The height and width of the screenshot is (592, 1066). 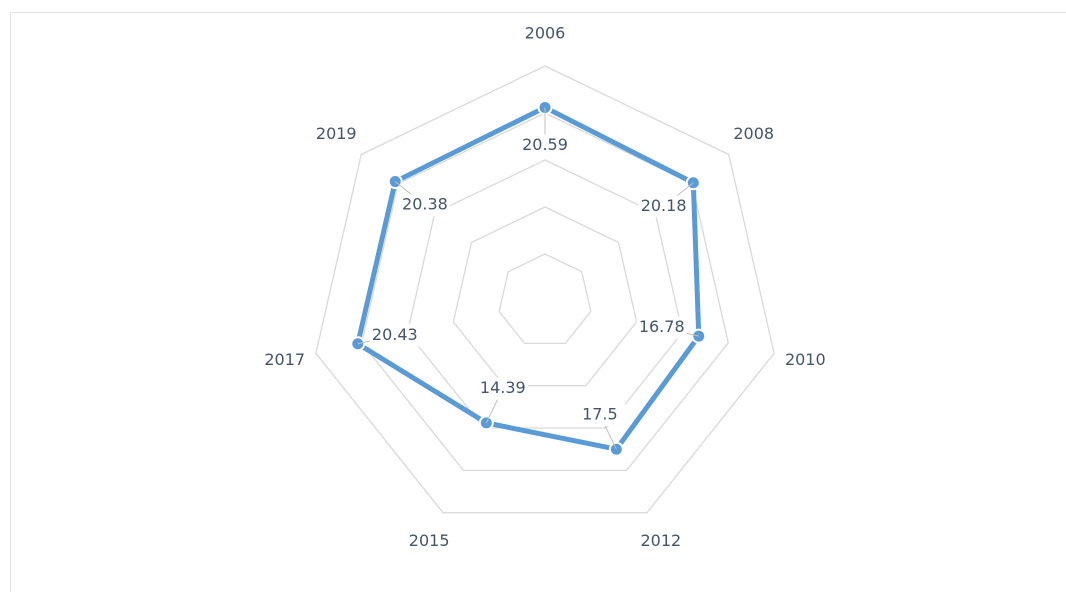 What do you see at coordinates (545, 33) in the screenshot?
I see `category-label: 2006` at bounding box center [545, 33].